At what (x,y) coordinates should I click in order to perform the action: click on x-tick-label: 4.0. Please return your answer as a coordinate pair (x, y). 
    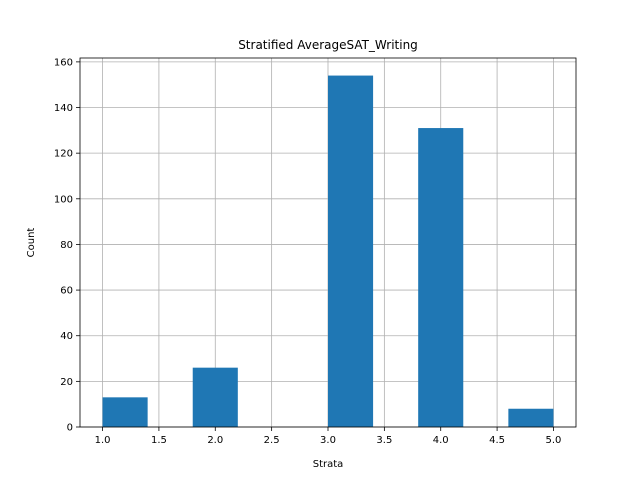
    Looking at the image, I should click on (441, 440).